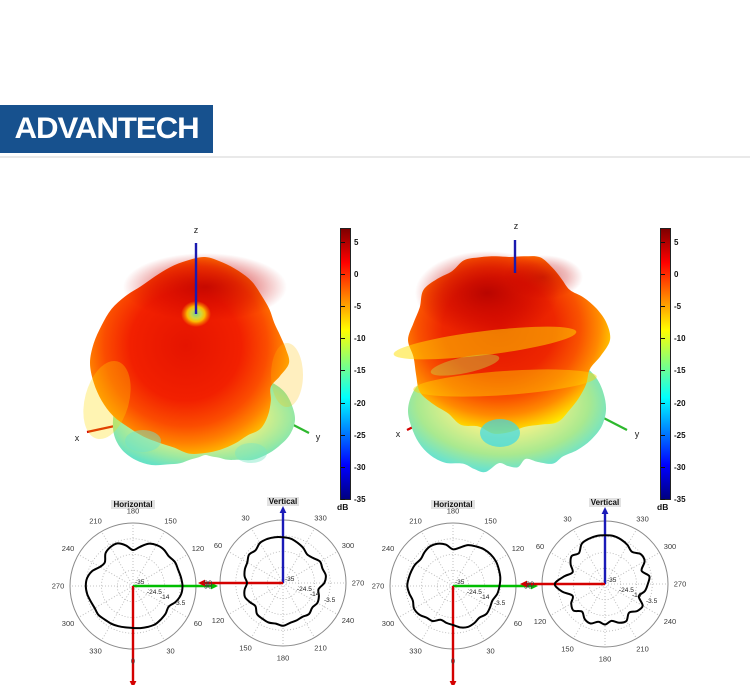  What do you see at coordinates (198, 345) in the screenshot?
I see `3d-radiation-pattern-left: x y z` at bounding box center [198, 345].